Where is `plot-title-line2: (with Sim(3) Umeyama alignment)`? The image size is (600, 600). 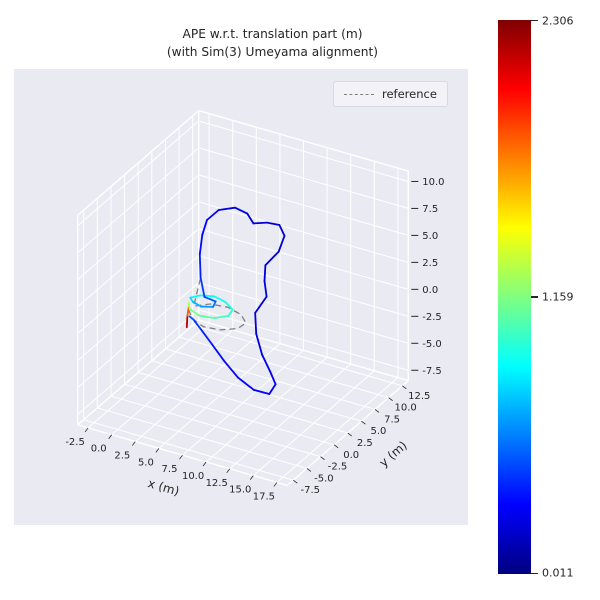 plot-title-line2: (with Sim(3) Umeyama alignment) is located at coordinates (272, 52).